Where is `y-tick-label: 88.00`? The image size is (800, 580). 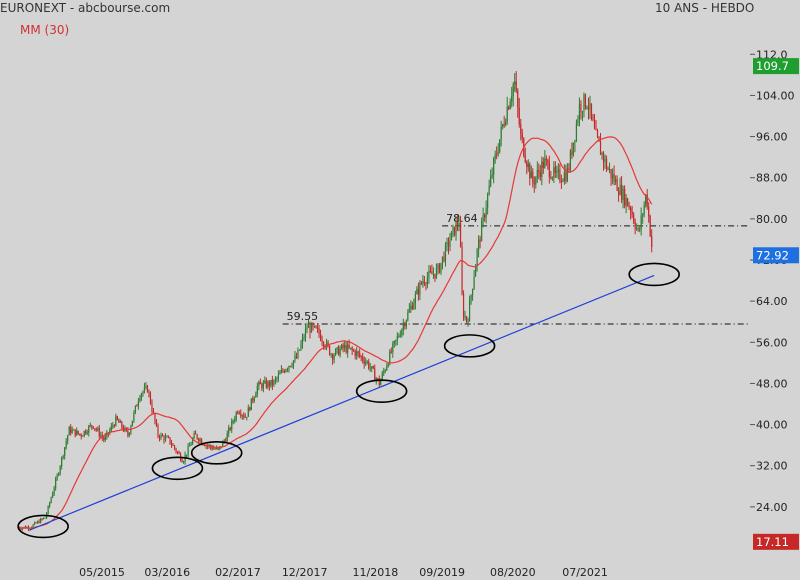 y-tick-label: 88.00 is located at coordinates (772, 178).